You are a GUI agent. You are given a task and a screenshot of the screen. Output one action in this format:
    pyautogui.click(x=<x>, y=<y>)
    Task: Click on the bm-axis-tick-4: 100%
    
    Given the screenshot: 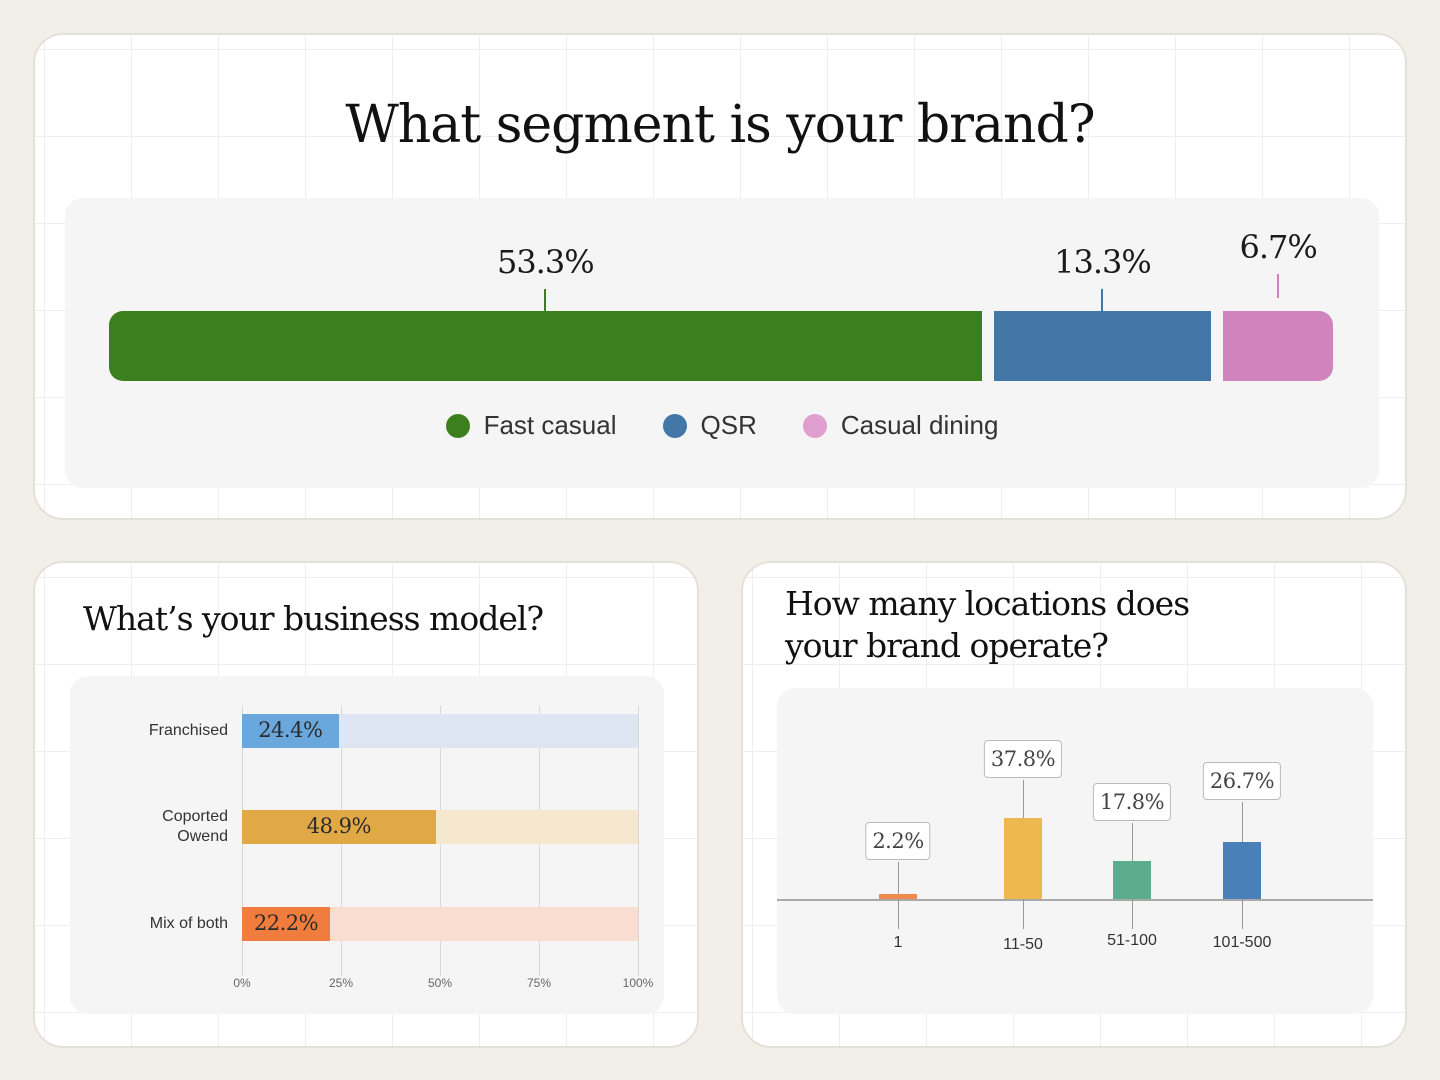 What is the action you would take?
    pyautogui.click(x=638, y=983)
    